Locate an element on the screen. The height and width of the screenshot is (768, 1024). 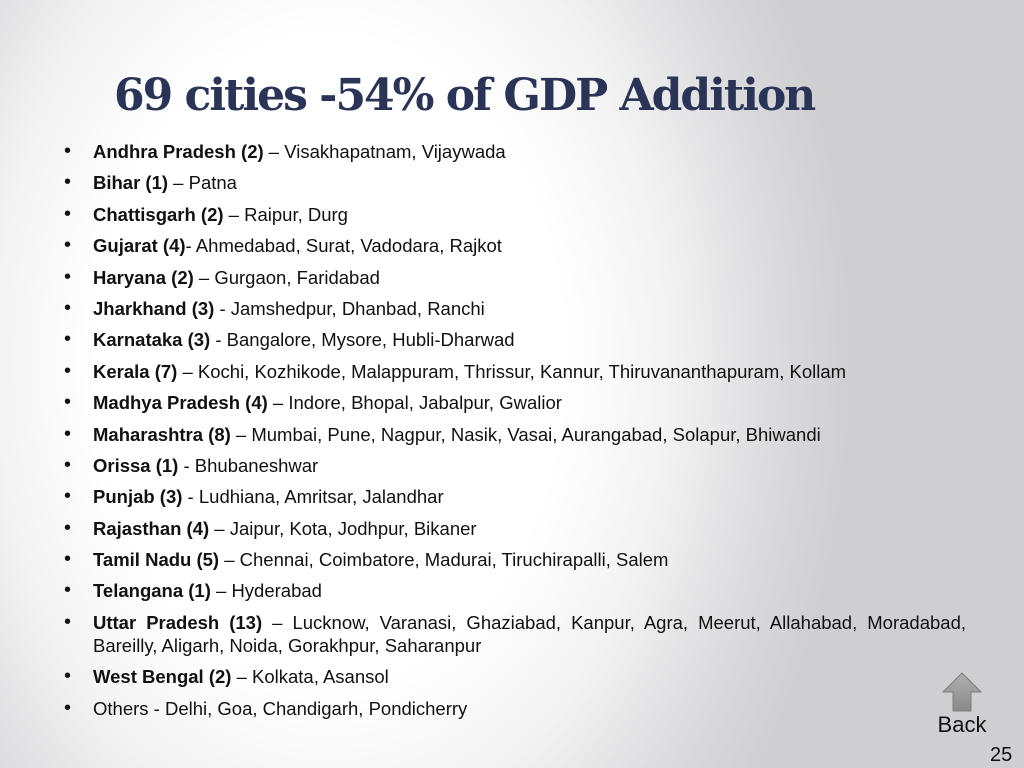
list-item: Bihar (1) – Patna is located at coordinates (515, 182).